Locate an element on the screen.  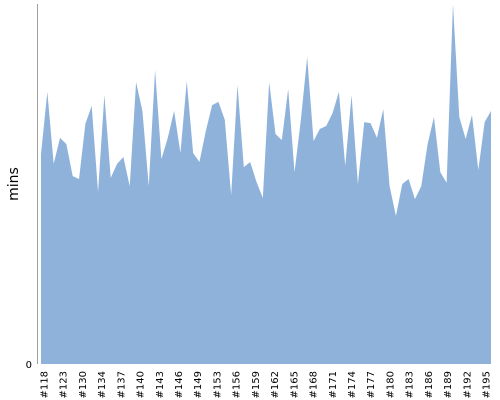
x-tick-label: #192 is located at coordinates (467, 384).